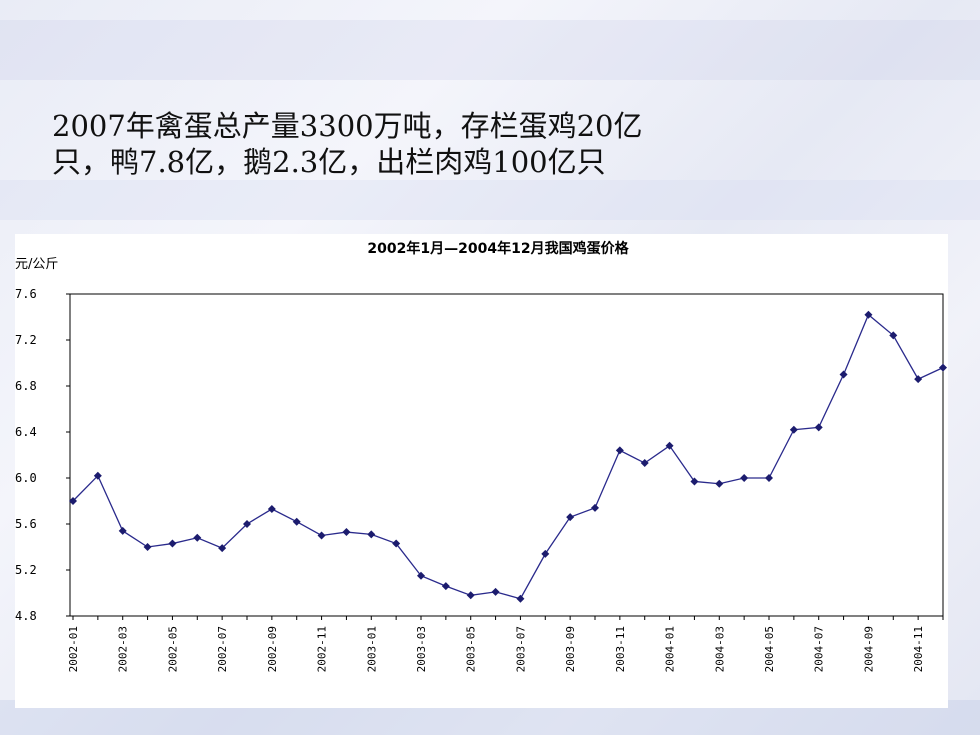 The height and width of the screenshot is (735, 980). What do you see at coordinates (520, 649) in the screenshot?
I see `x-tick-label: 2003-07` at bounding box center [520, 649].